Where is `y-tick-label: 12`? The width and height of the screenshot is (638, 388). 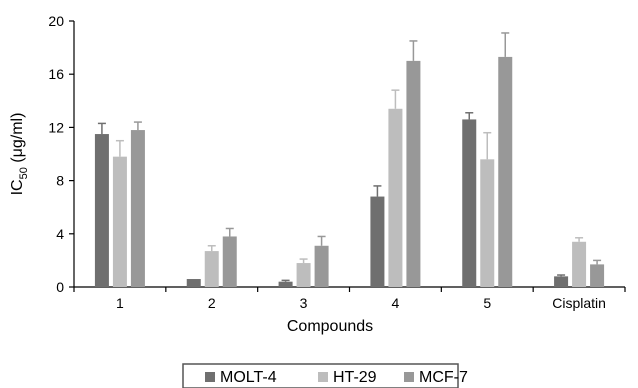 y-tick-label: 12 is located at coordinates (56, 127).